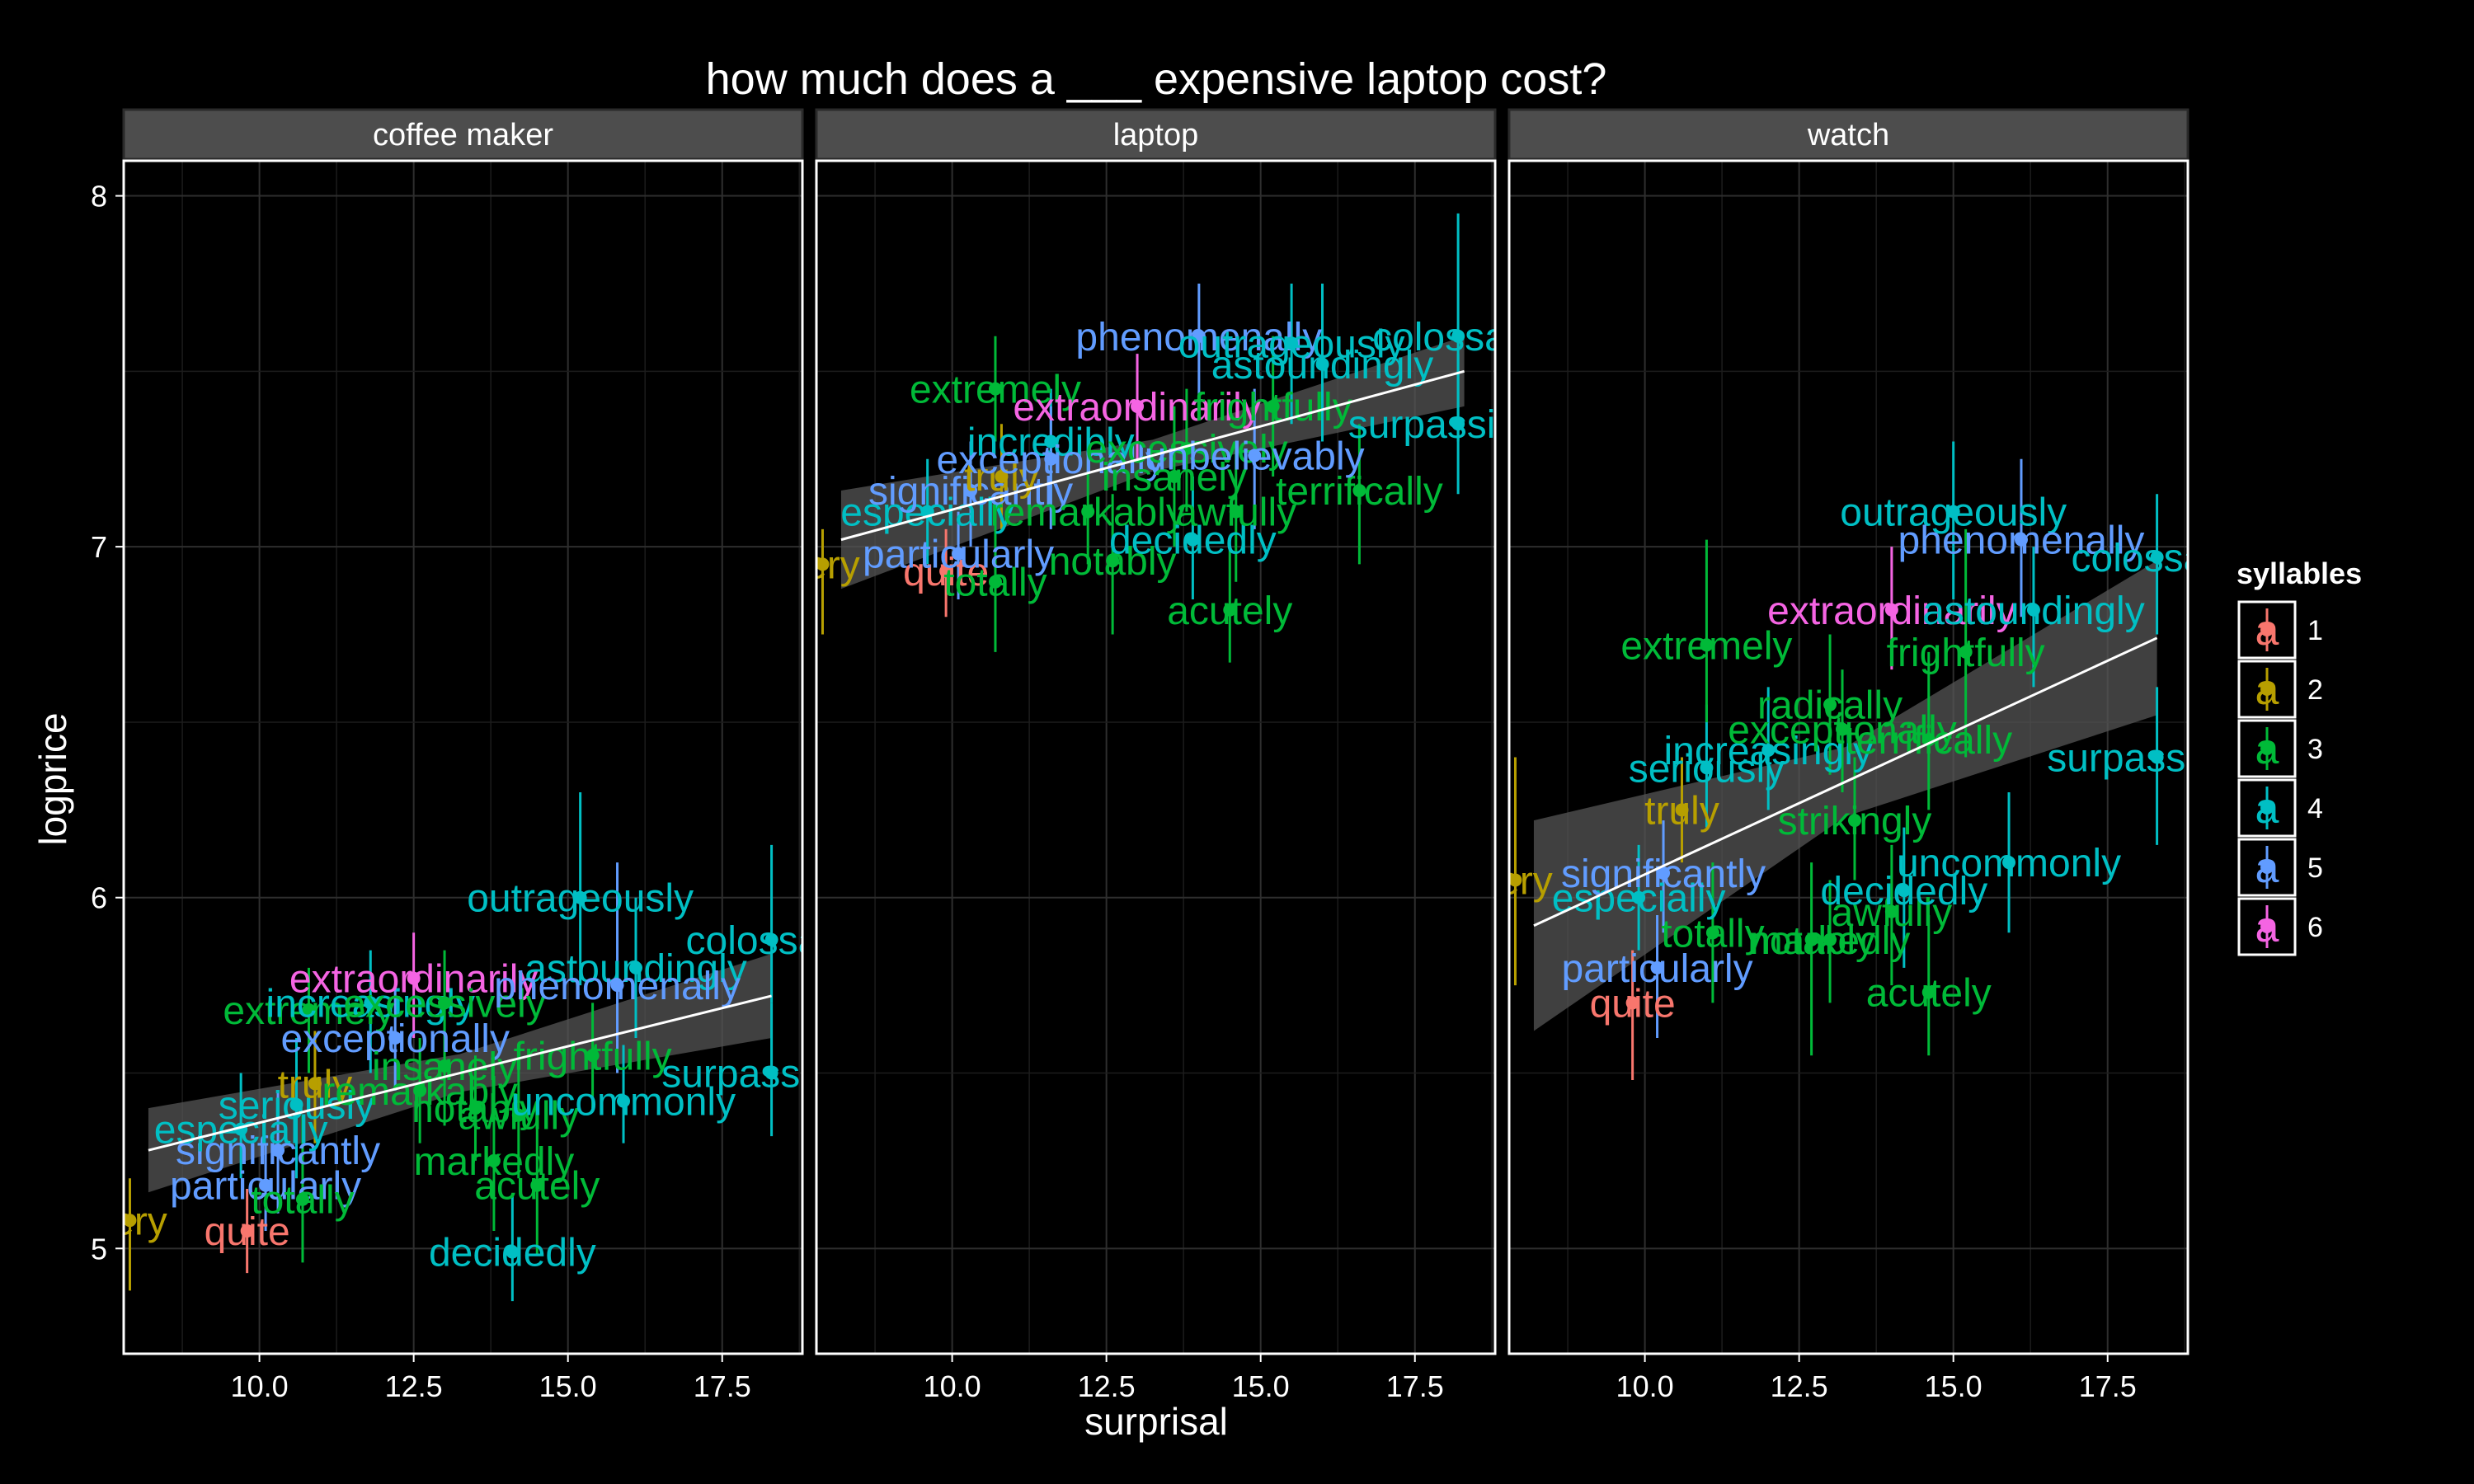 The width and height of the screenshot is (2474, 1484). I want to click on point-label: uncommonly, so click(2009, 863).